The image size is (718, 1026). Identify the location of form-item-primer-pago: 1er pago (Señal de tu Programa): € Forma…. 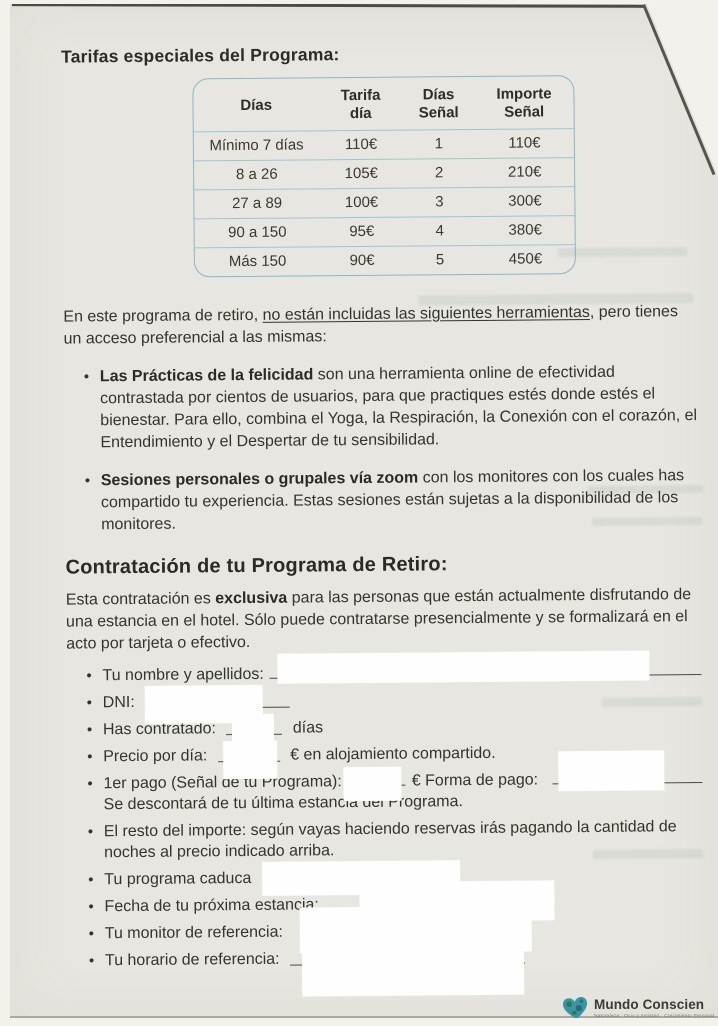
(395, 782).